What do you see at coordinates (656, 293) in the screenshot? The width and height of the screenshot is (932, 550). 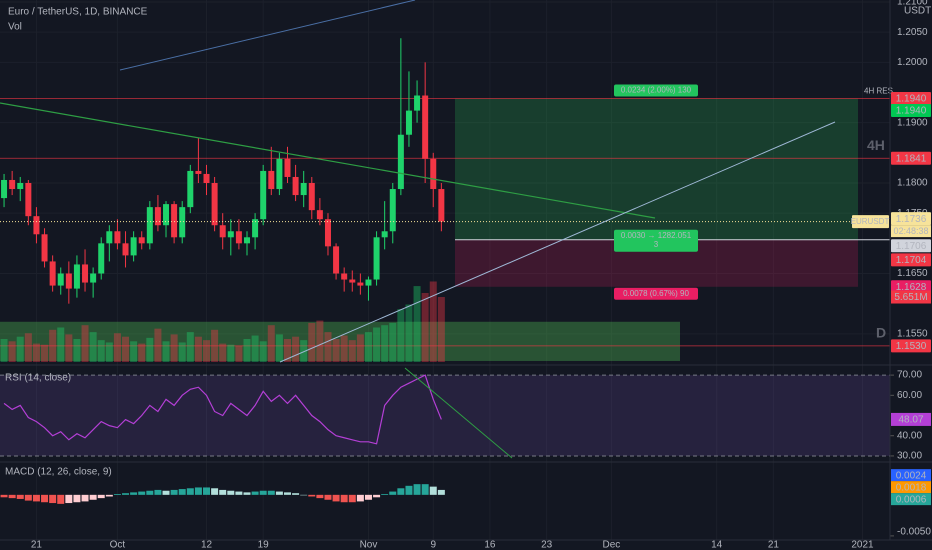 I see `stop-label: 0.0078 (0.67%) 90` at bounding box center [656, 293].